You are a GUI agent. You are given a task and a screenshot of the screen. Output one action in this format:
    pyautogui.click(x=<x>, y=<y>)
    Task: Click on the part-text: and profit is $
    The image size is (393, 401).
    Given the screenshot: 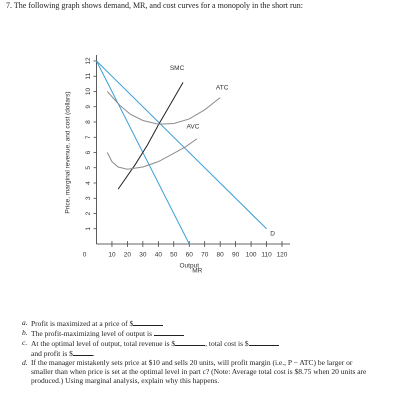 What is the action you would take?
    pyautogui.click(x=52, y=353)
    